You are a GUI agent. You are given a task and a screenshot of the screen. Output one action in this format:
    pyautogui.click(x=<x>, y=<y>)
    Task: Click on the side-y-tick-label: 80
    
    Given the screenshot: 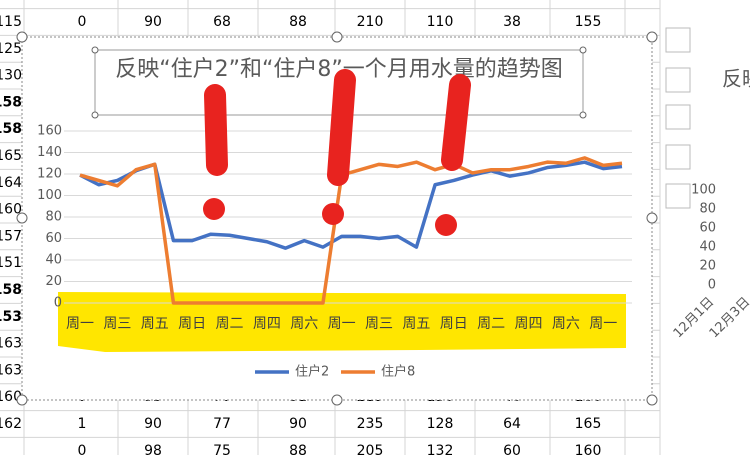 What is the action you would take?
    pyautogui.click(x=707, y=209)
    